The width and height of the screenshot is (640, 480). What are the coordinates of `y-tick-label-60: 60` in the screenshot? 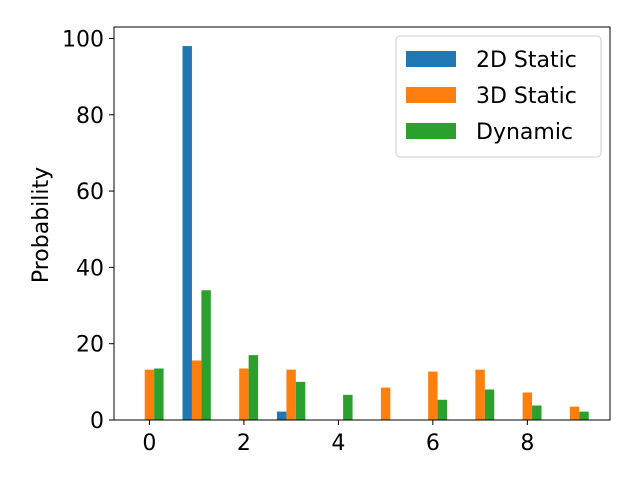 It's located at (90, 192).